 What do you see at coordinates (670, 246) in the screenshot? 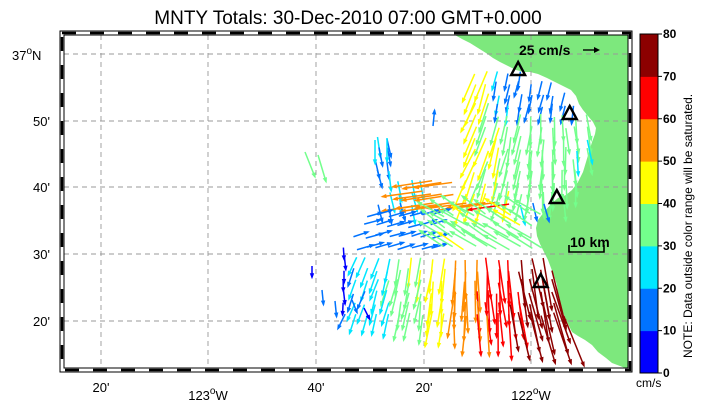
I see `colorbar-tick-label: 30` at bounding box center [670, 246].